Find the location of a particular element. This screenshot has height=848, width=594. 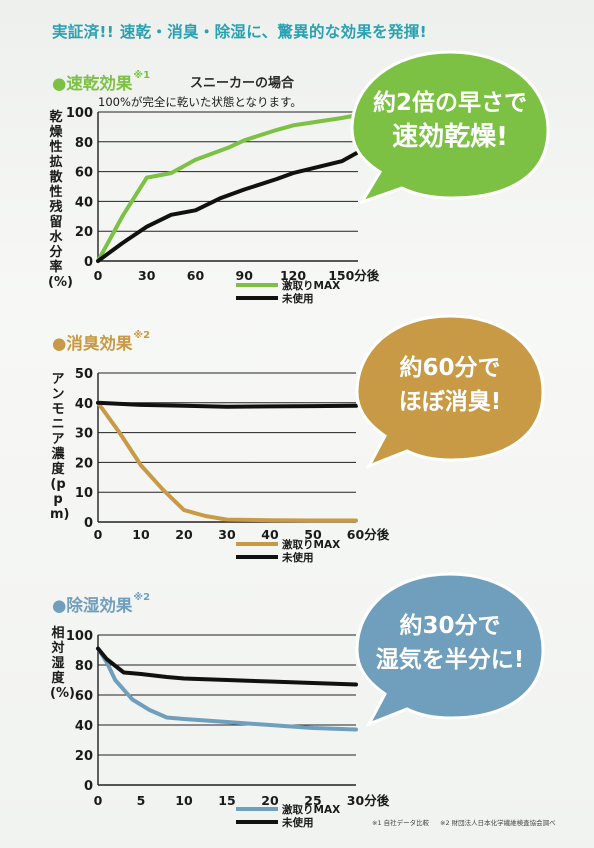

x-tick-label: 5 is located at coordinates (141, 800).